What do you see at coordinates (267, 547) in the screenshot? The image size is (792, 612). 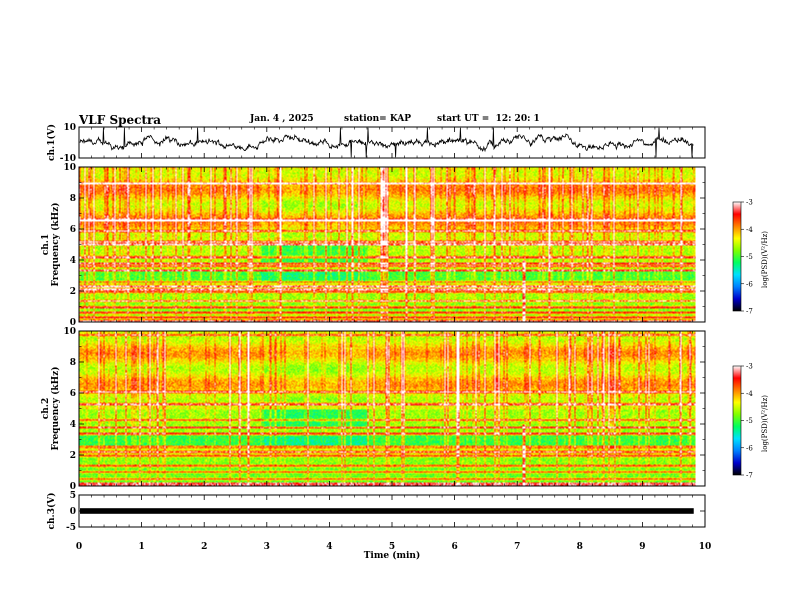 I see `time-axis-tick-label: 3` at bounding box center [267, 547].